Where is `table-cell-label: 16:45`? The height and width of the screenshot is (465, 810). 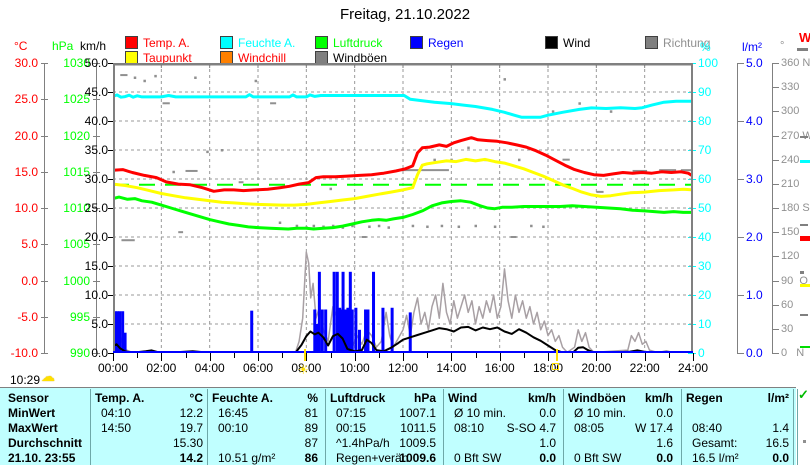
table-cell-label: 16:45 is located at coordinates (233, 413).